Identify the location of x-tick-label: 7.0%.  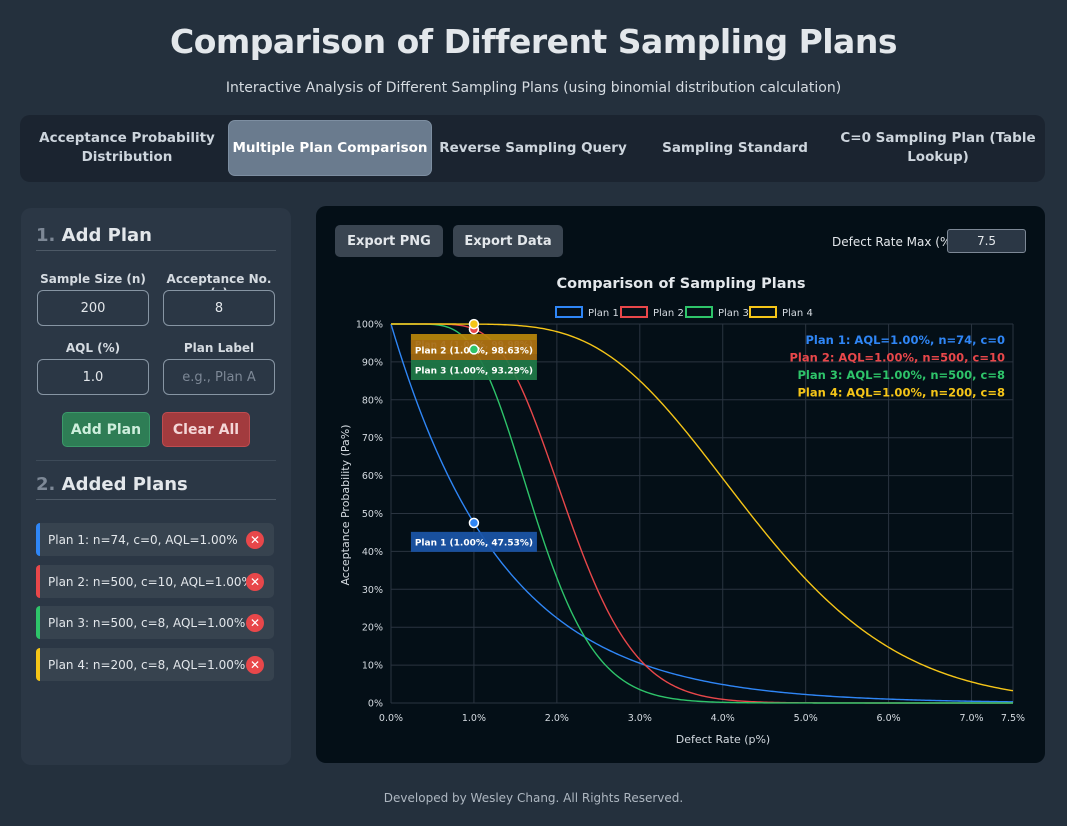
(971, 718).